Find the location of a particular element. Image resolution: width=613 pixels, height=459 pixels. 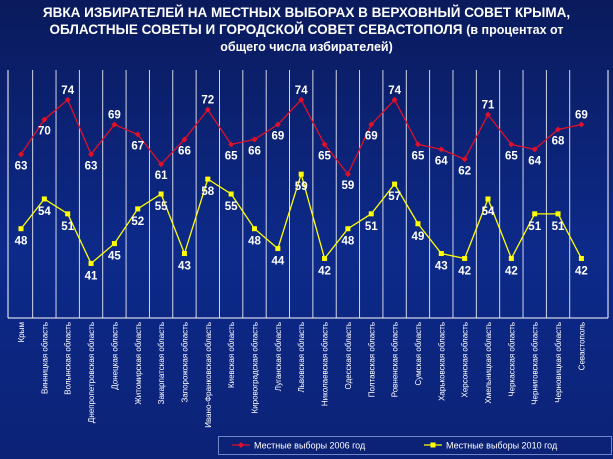

data-label: 49 is located at coordinates (418, 237).